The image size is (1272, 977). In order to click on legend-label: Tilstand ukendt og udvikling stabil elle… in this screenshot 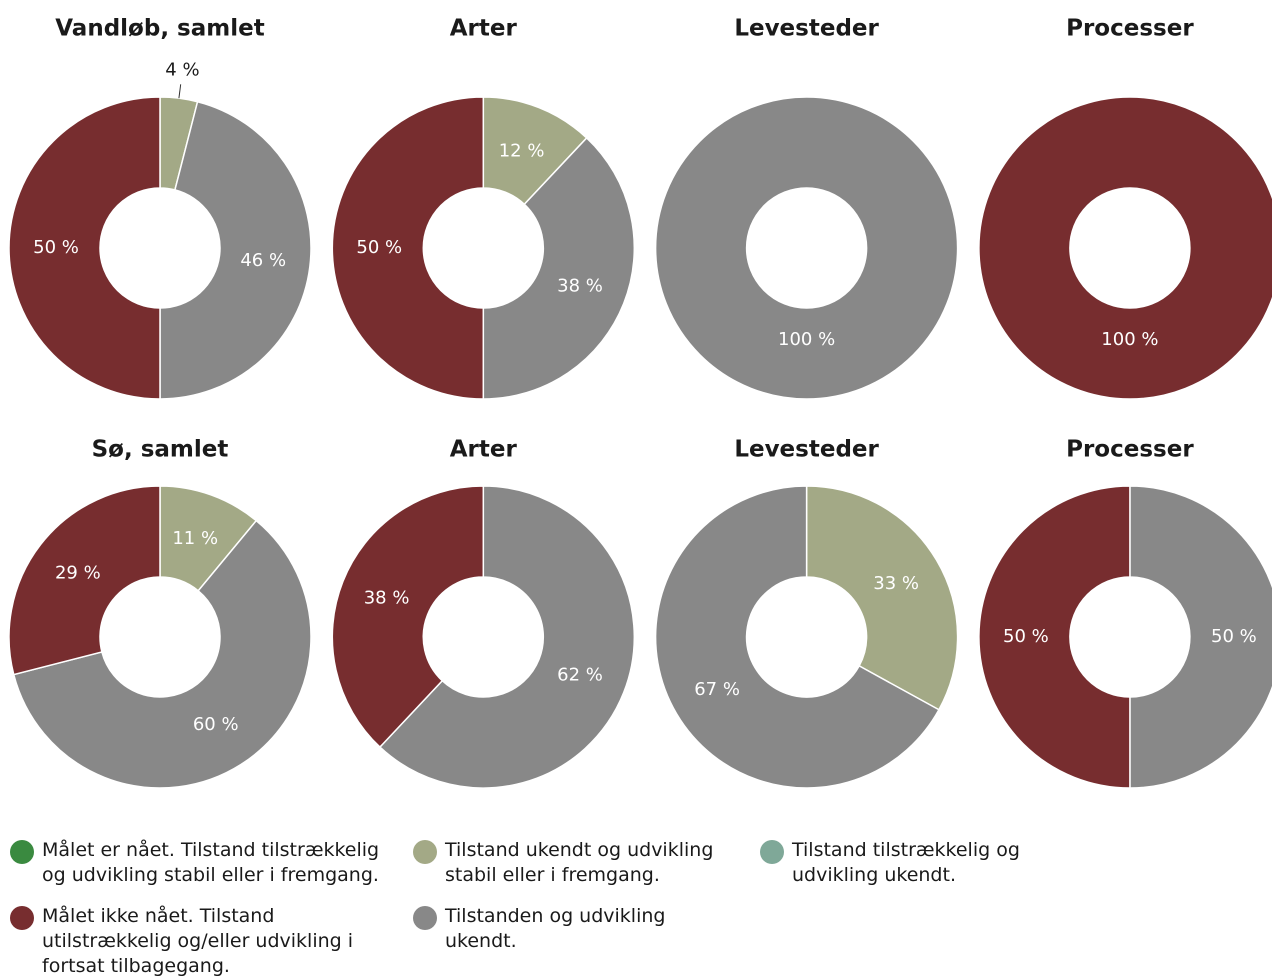, I will do `click(579, 862)`.